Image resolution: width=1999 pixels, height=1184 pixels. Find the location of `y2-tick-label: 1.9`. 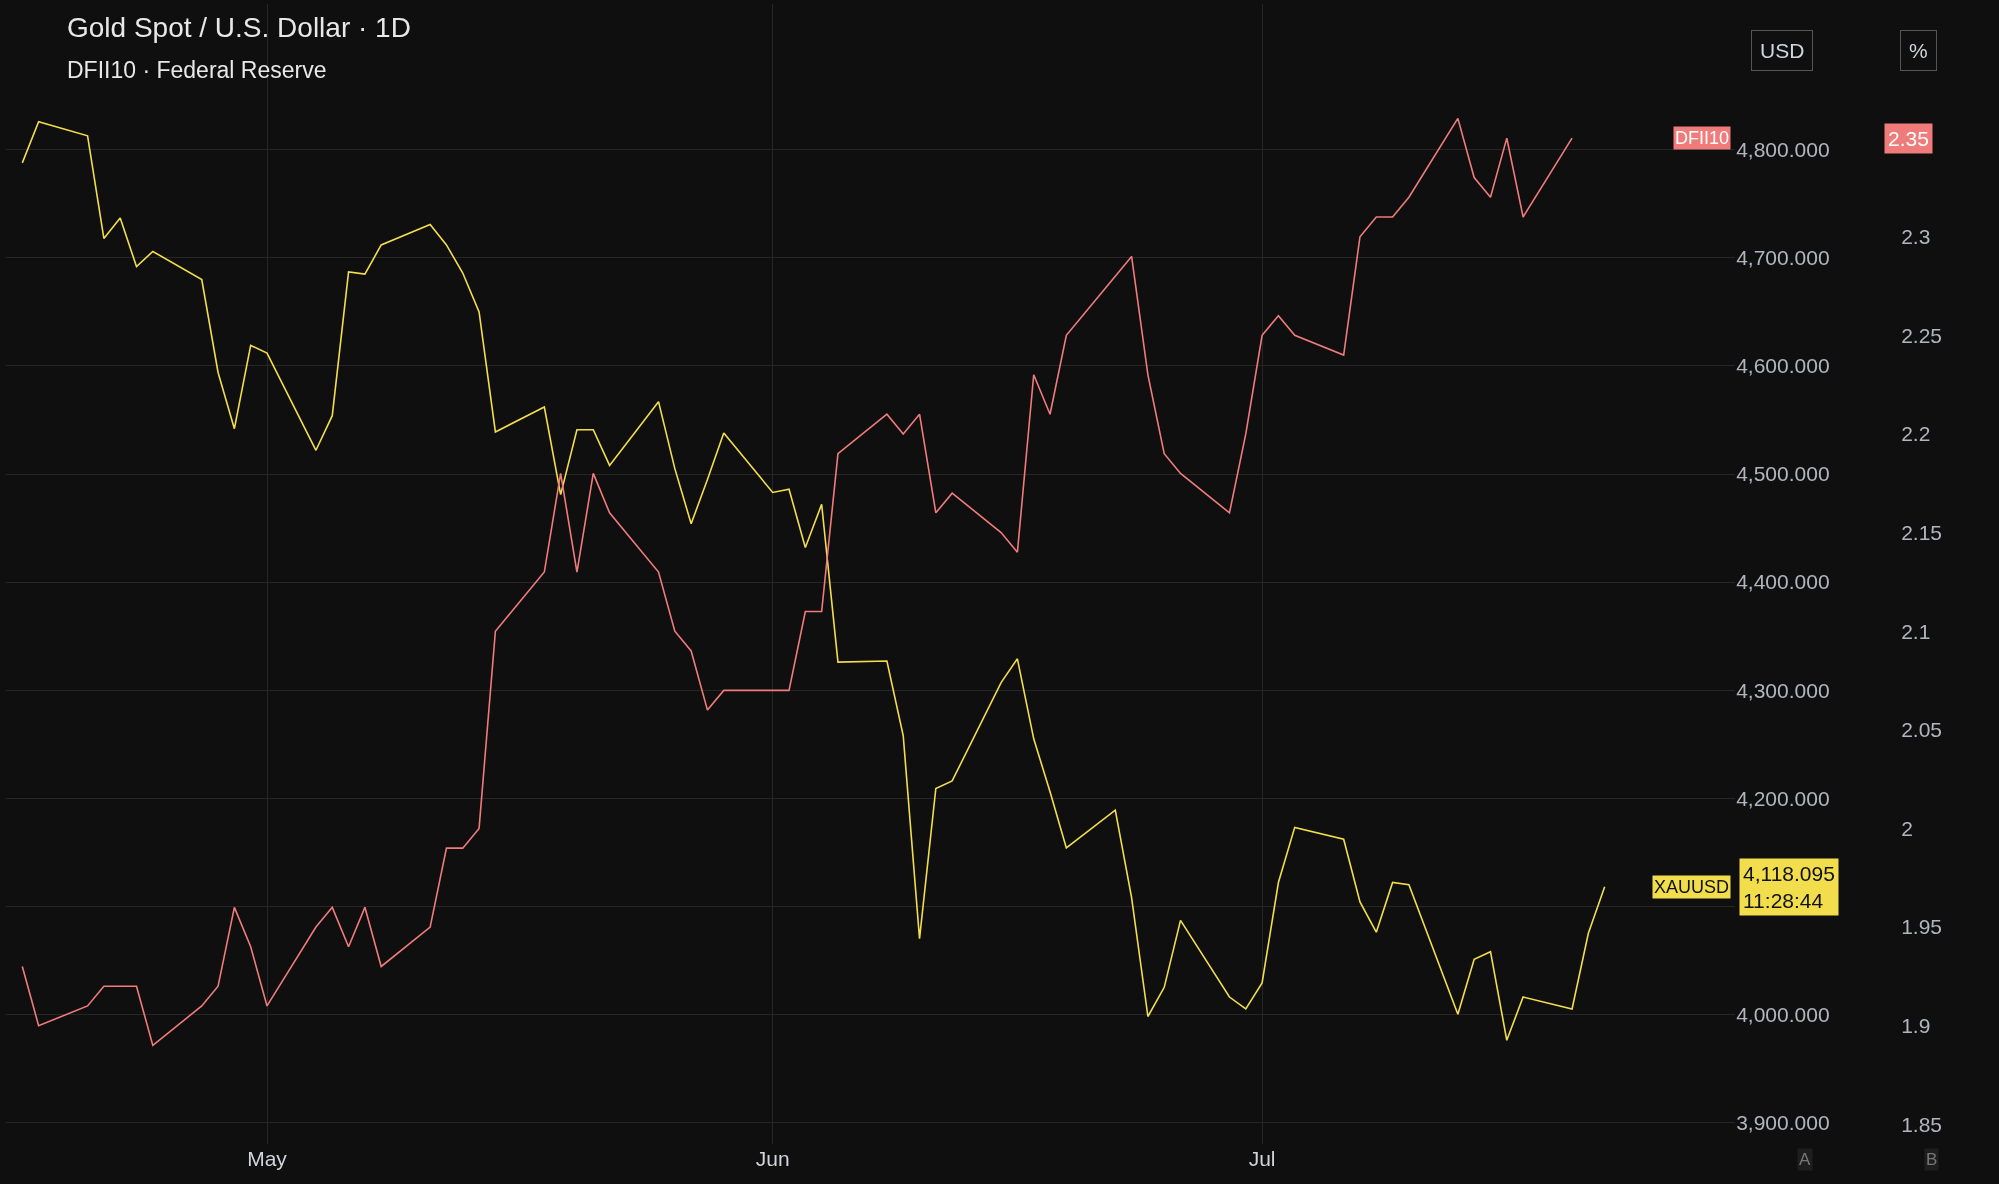

y2-tick-label: 1.9 is located at coordinates (1916, 1026).